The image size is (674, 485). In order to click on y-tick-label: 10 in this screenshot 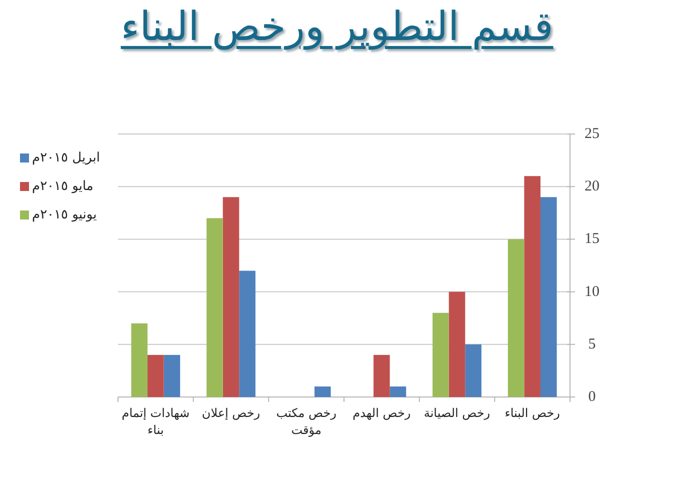, I will do `click(592, 292)`.